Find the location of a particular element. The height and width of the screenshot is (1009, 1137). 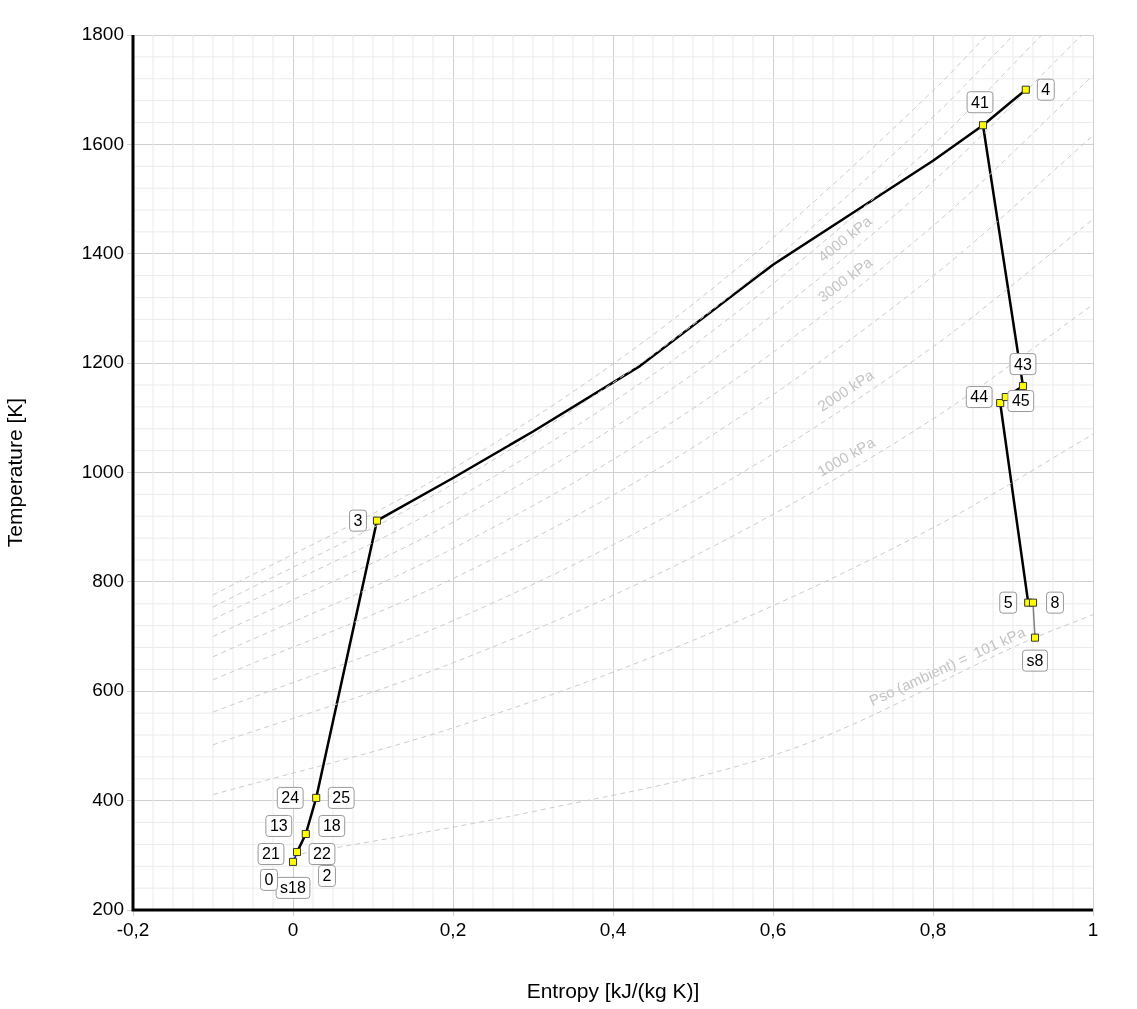

x-axis-title: Entropy [kJ/(kg K)] is located at coordinates (613, 991).